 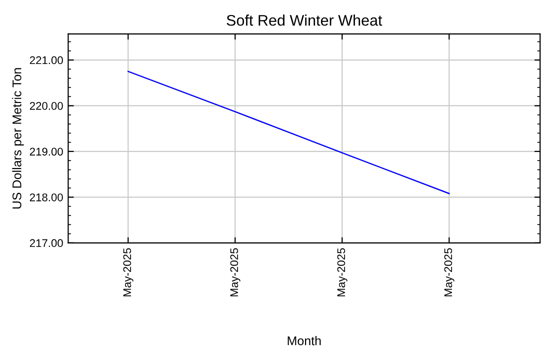 What do you see at coordinates (18, 138) in the screenshot?
I see `y-axis-title: US Dollars per Metric Ton` at bounding box center [18, 138].